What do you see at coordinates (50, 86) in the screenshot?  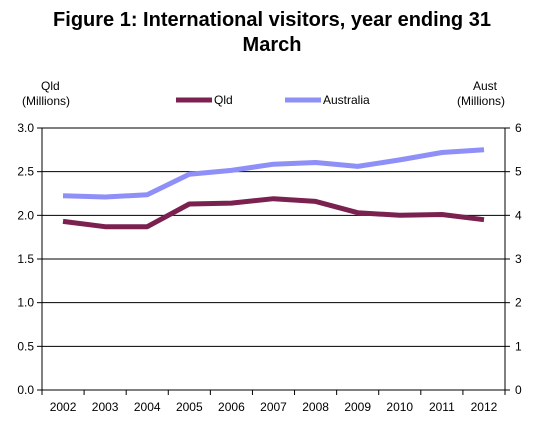 I see `left-axis-title-line-1: Qld` at bounding box center [50, 86].